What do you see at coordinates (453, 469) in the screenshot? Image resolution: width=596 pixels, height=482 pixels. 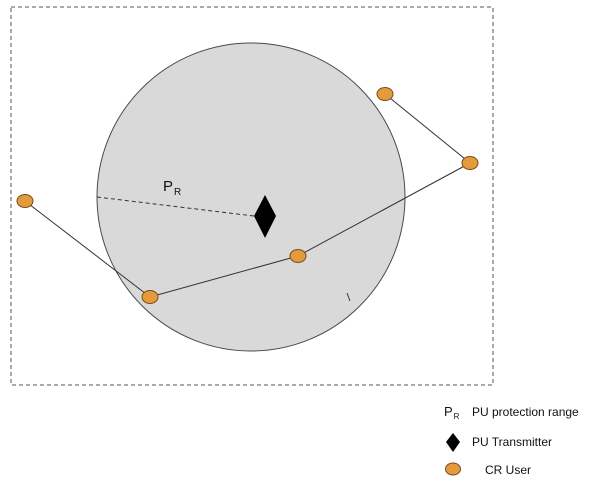 I see `legend-ellipse-icon` at bounding box center [453, 469].